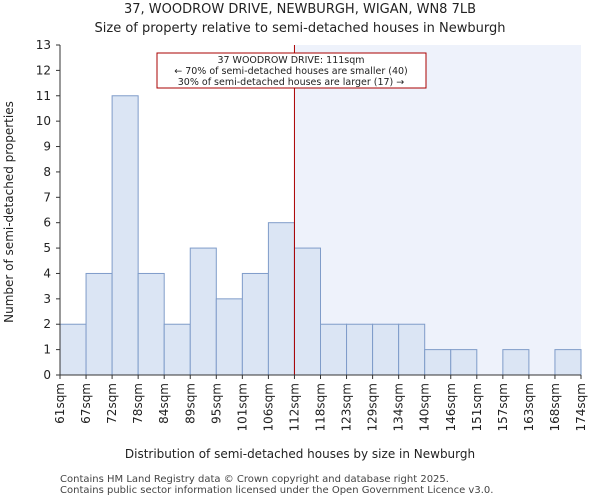 The image size is (600, 500). Describe the element at coordinates (43, 70) in the screenshot. I see `y-tick-label: 12` at that location.